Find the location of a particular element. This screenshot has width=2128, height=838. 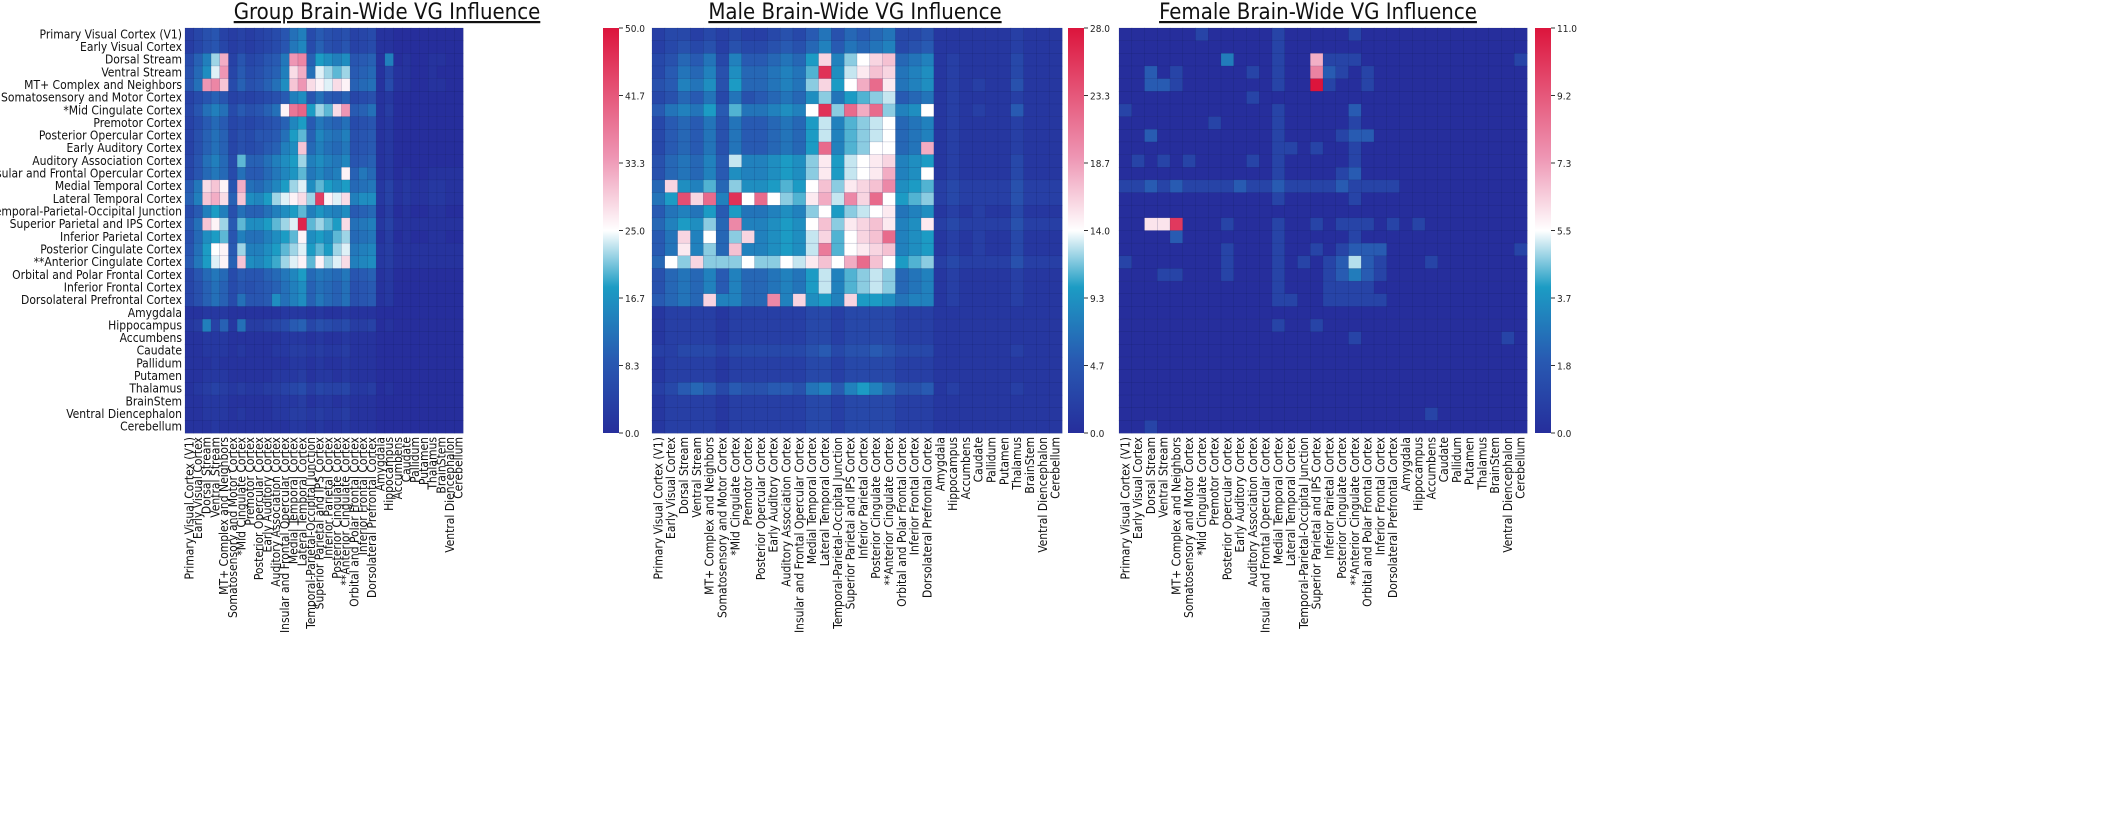

chart-title: Female Brain-Wide VG Influence is located at coordinates (1318, 12).